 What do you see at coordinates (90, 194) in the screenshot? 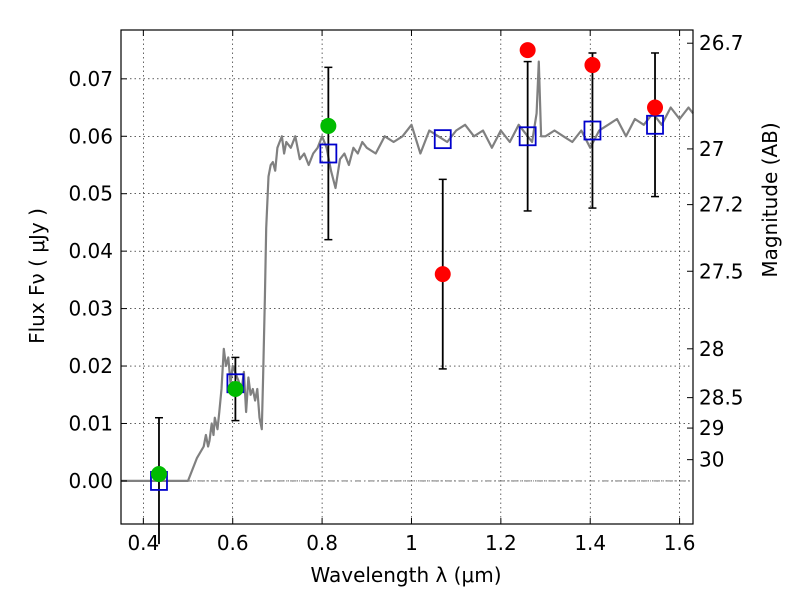
I see `y-tick-label: 0.05` at bounding box center [90, 194].